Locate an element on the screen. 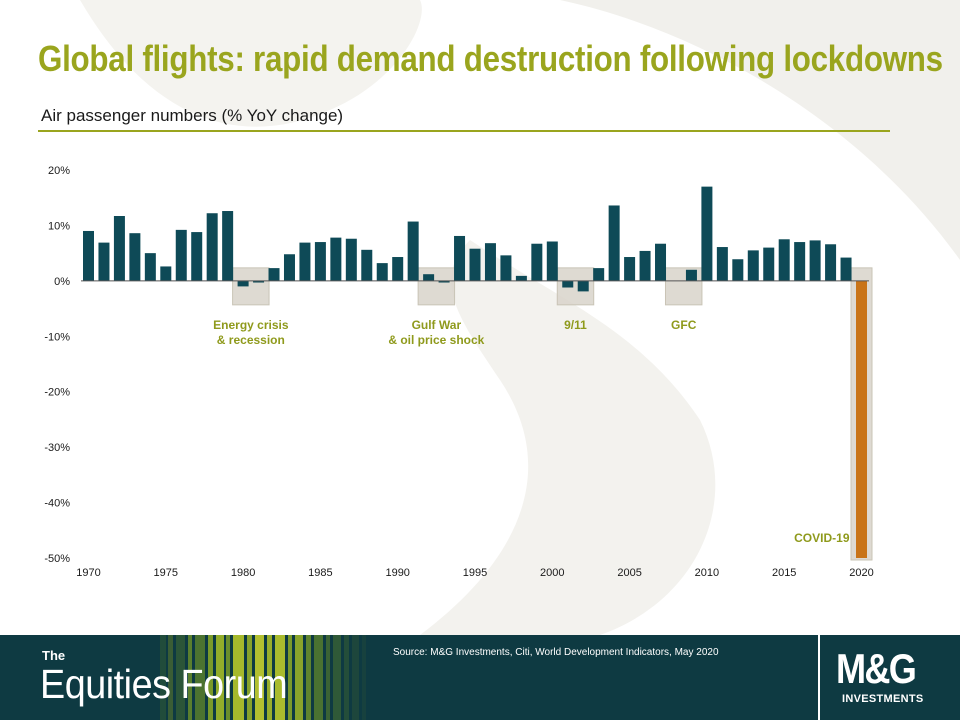 The height and width of the screenshot is (720, 960). bar-1977 is located at coordinates (197, 256).